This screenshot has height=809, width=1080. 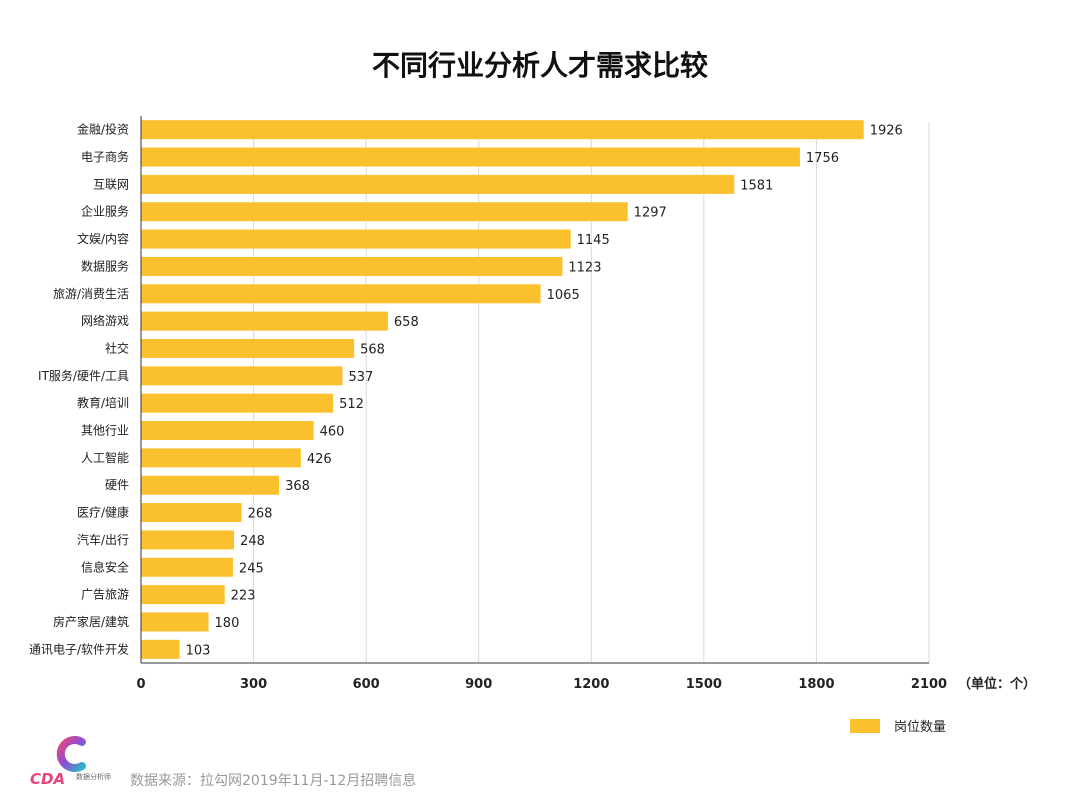 What do you see at coordinates (243, 596) in the screenshot?
I see `value-label: 223` at bounding box center [243, 596].